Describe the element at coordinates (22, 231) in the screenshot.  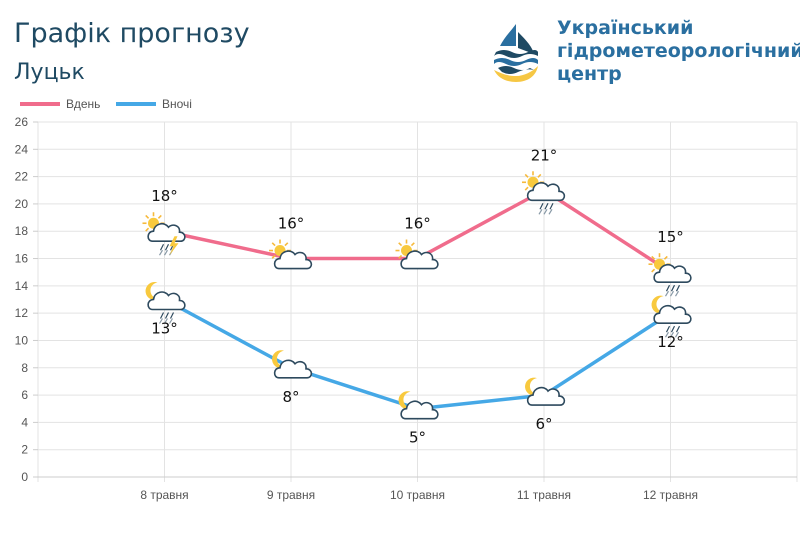
I see `y-tick-label: 18` at that location.